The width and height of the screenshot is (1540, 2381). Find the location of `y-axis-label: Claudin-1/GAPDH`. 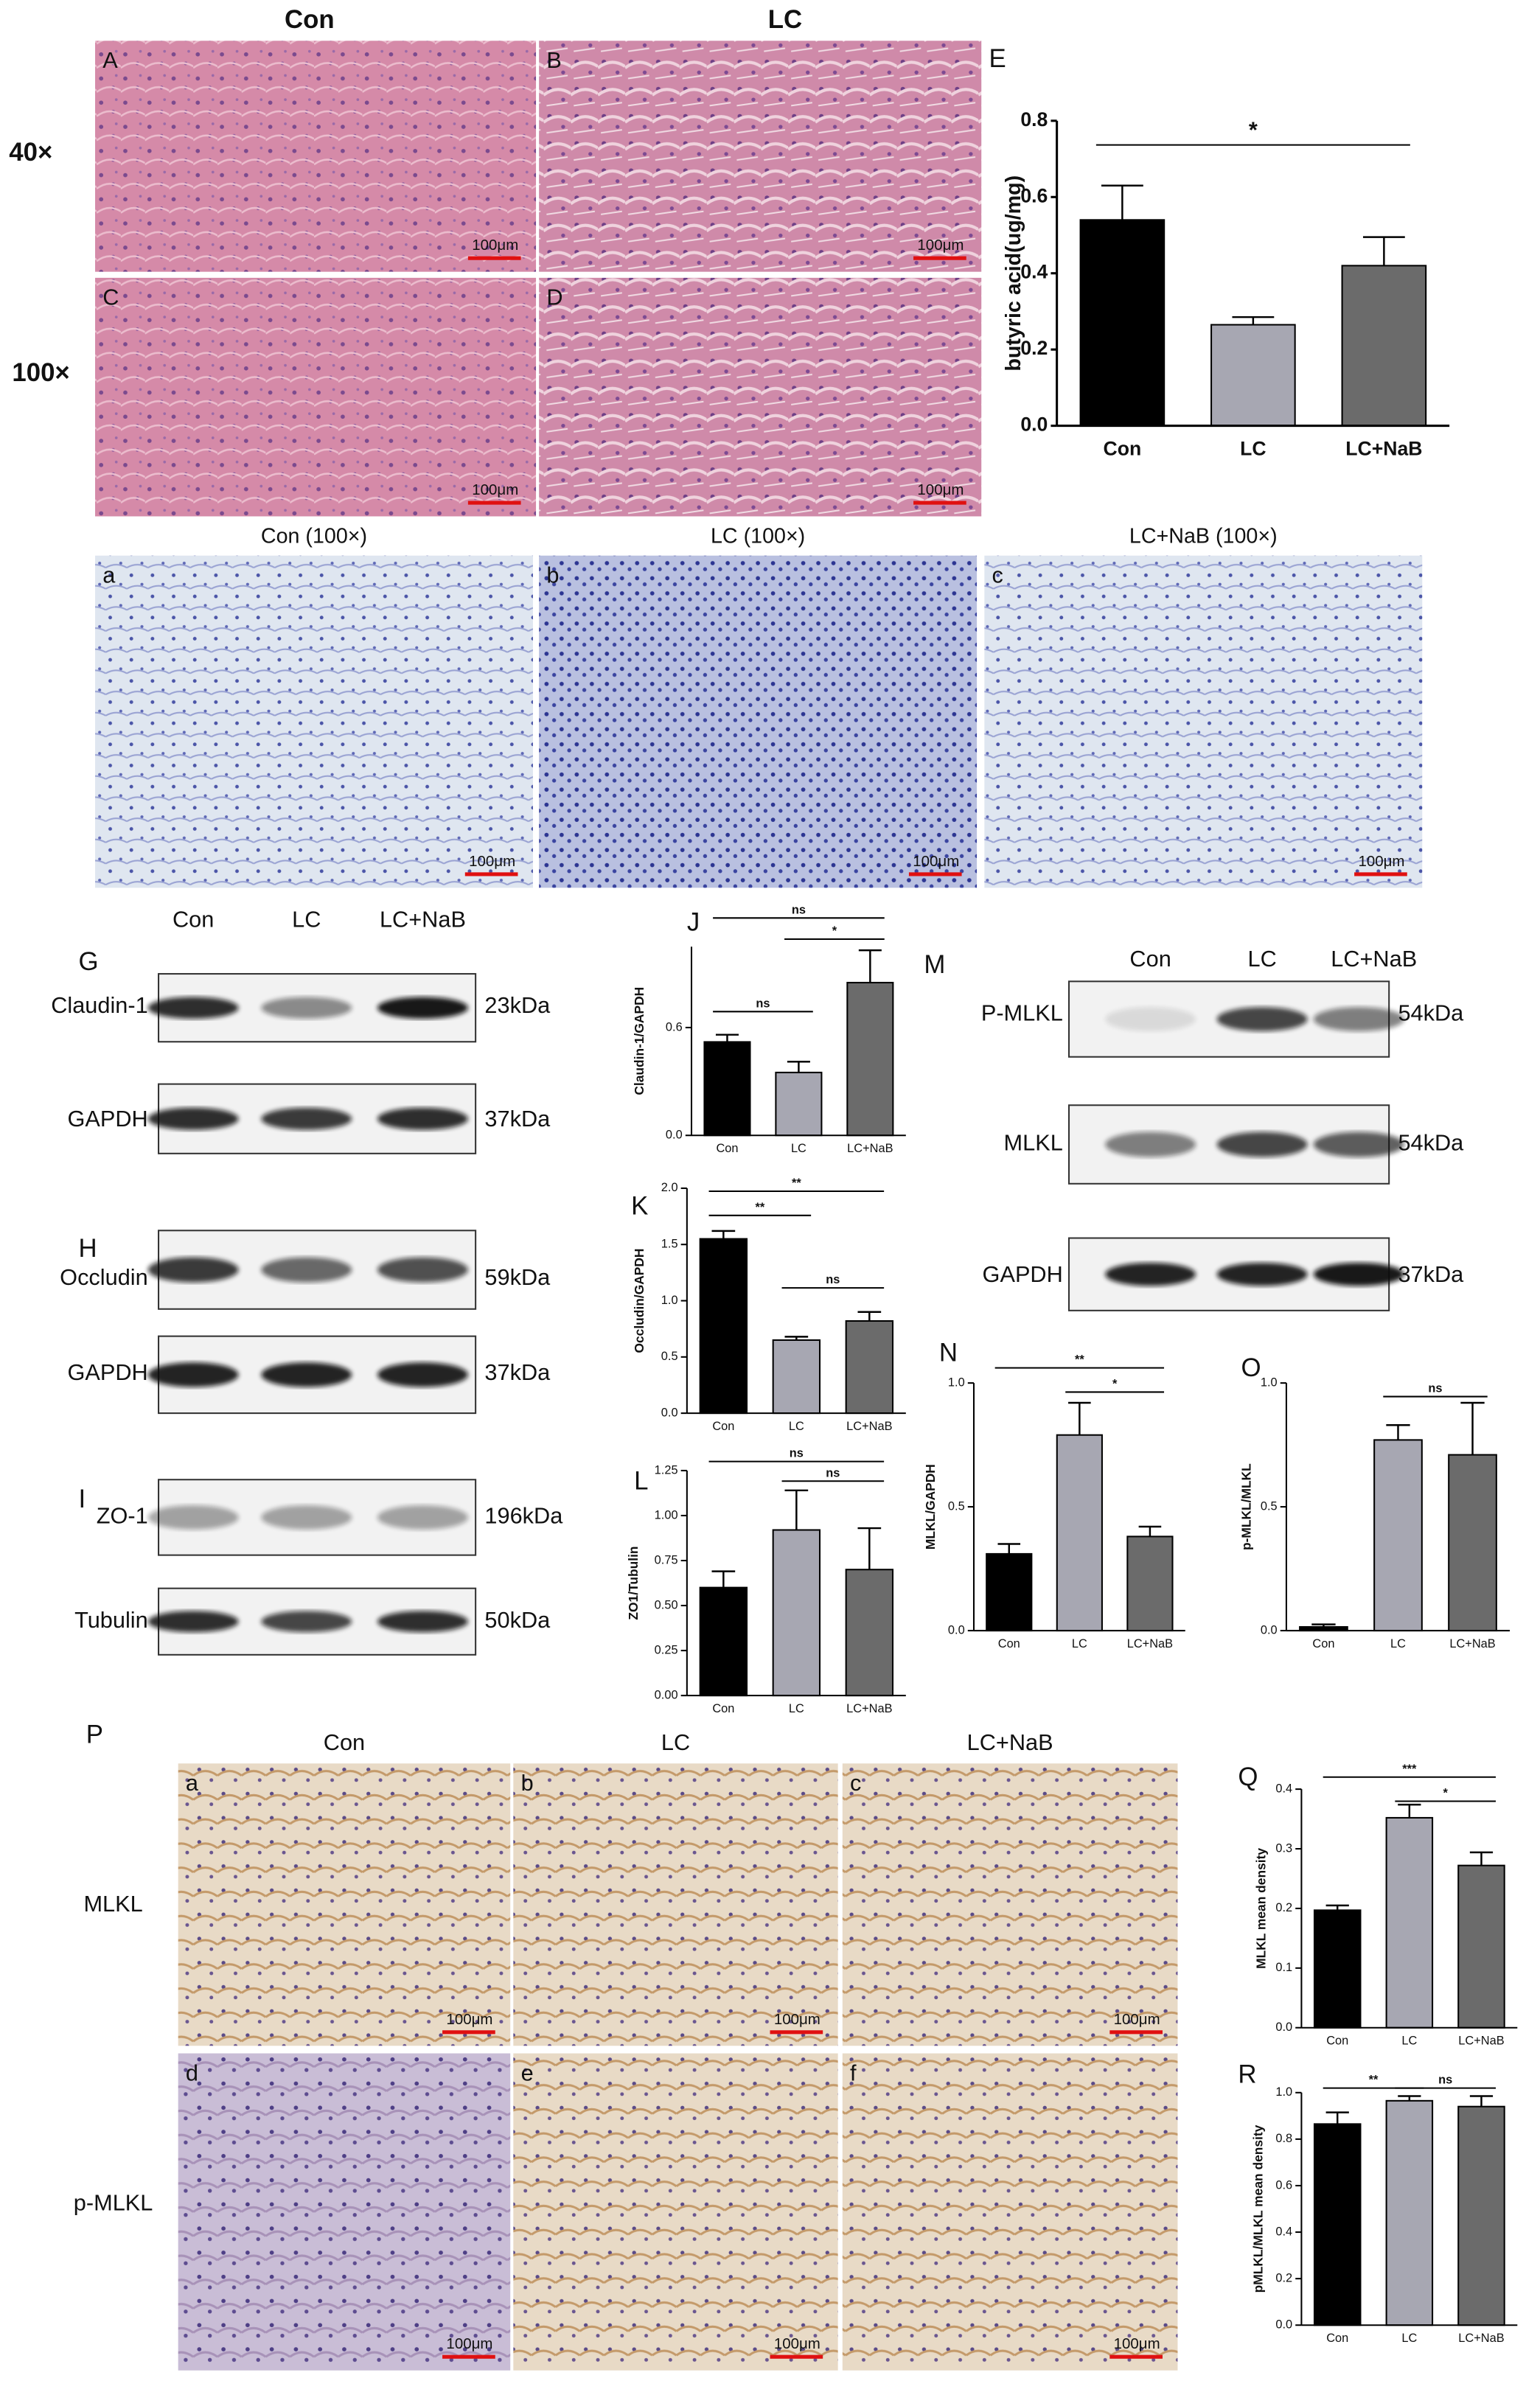

y-axis-label: Claudin-1/GAPDH is located at coordinates (639, 1041).